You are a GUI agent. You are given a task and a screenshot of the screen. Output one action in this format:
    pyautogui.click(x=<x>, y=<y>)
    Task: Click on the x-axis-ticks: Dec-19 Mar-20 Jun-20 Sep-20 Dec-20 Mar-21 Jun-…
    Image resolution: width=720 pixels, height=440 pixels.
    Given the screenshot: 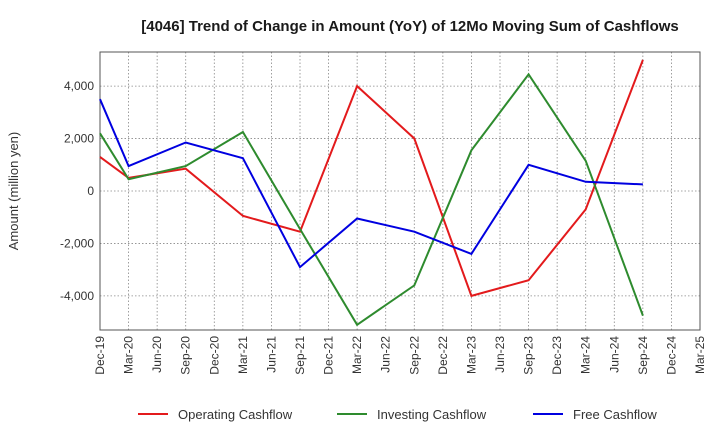 What is the action you would take?
    pyautogui.click(x=400, y=355)
    